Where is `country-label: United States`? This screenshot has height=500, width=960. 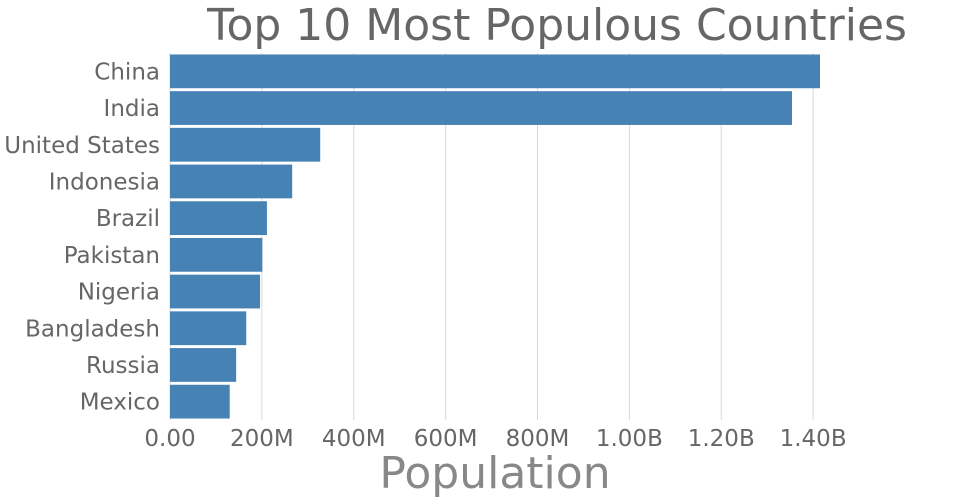 country-label: United States is located at coordinates (82, 146).